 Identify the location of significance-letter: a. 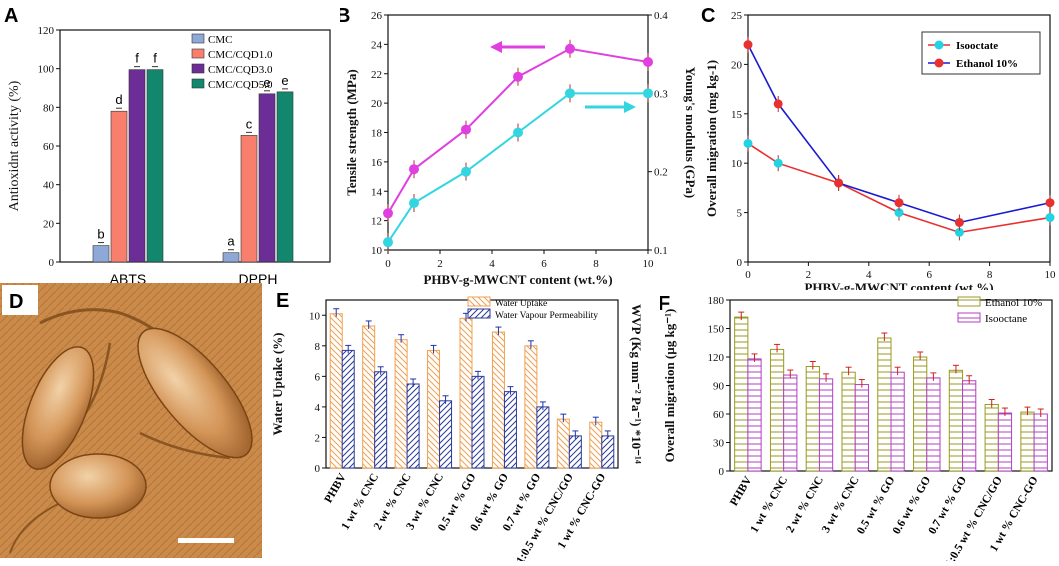
(231, 241).